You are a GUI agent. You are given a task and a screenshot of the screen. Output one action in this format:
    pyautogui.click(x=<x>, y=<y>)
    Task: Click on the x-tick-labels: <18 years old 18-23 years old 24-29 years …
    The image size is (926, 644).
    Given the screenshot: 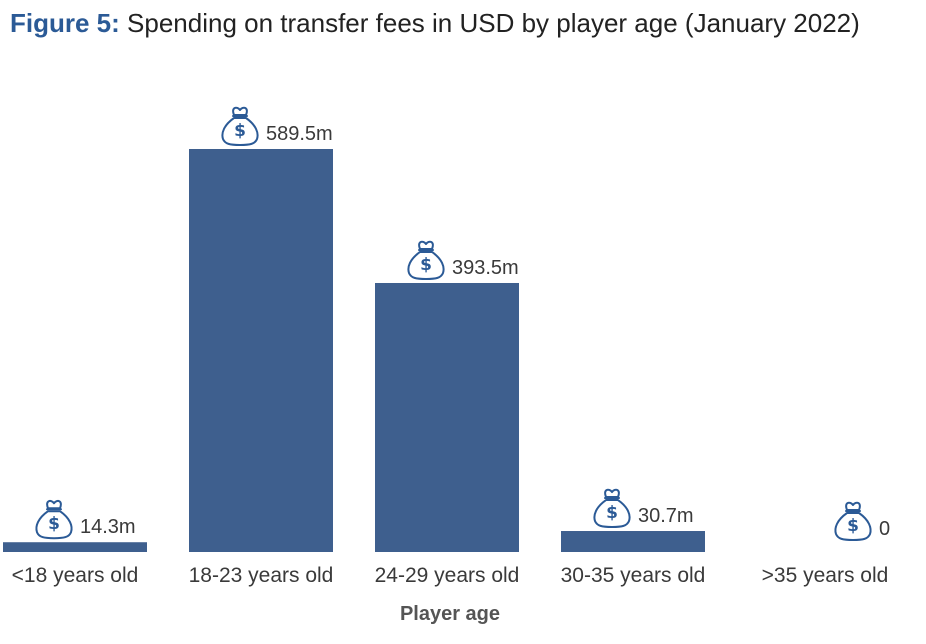 What is the action you would take?
    pyautogui.click(x=450, y=575)
    